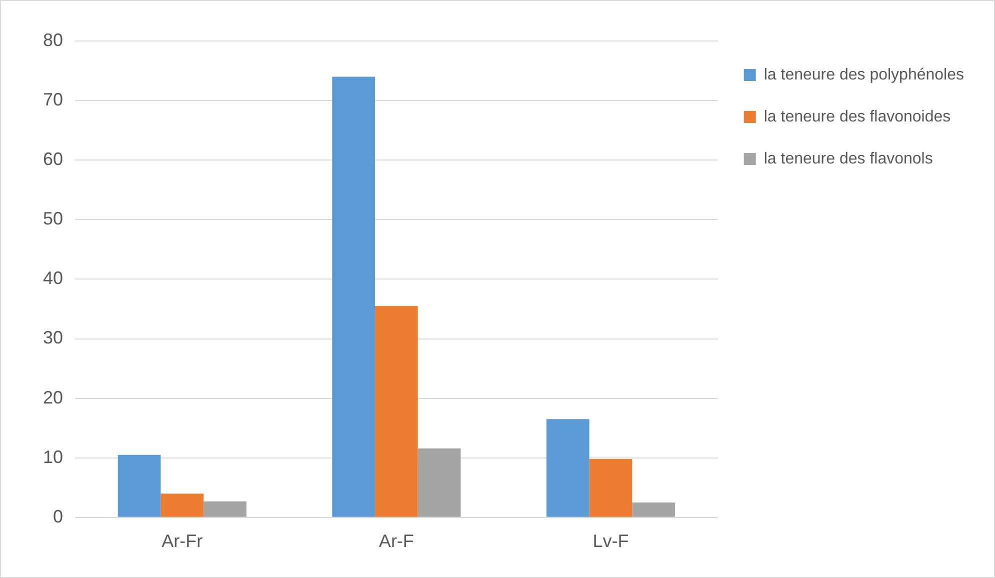 The image size is (995, 578). Describe the element at coordinates (53, 159) in the screenshot. I see `y-tick-label: 60` at that location.